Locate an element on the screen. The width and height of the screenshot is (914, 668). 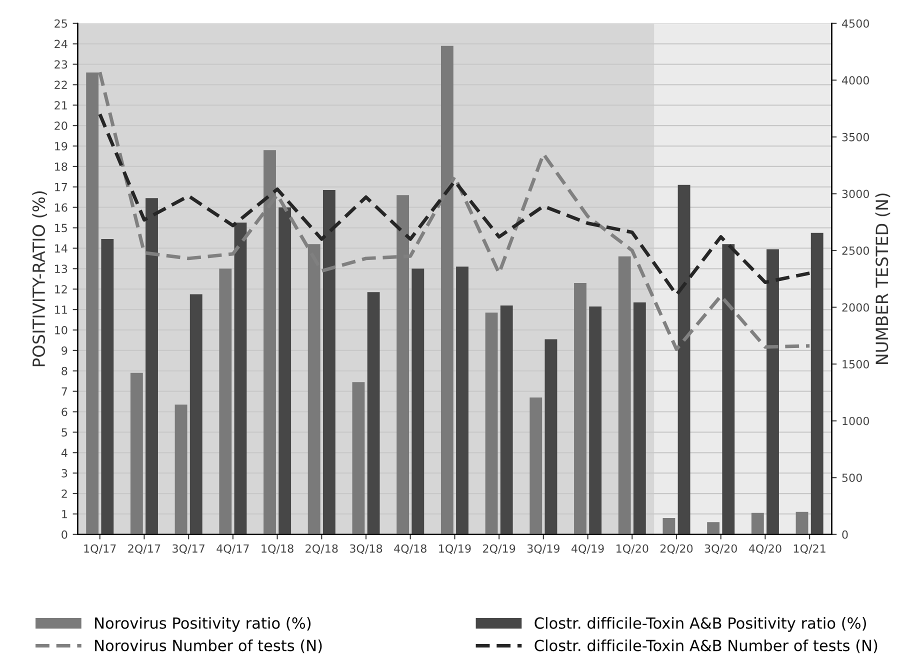
x-tick-label: 2Q/20 is located at coordinates (676, 549).